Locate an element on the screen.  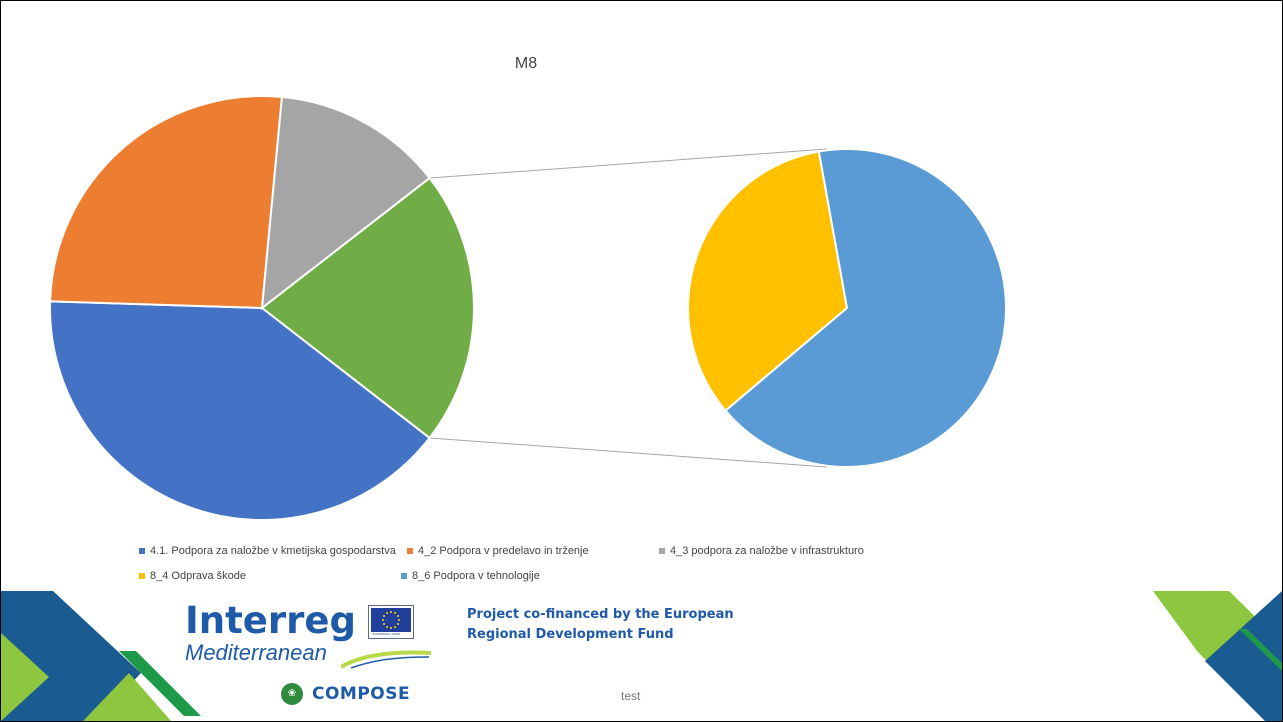
eu-flag-field is located at coordinates (391, 620).